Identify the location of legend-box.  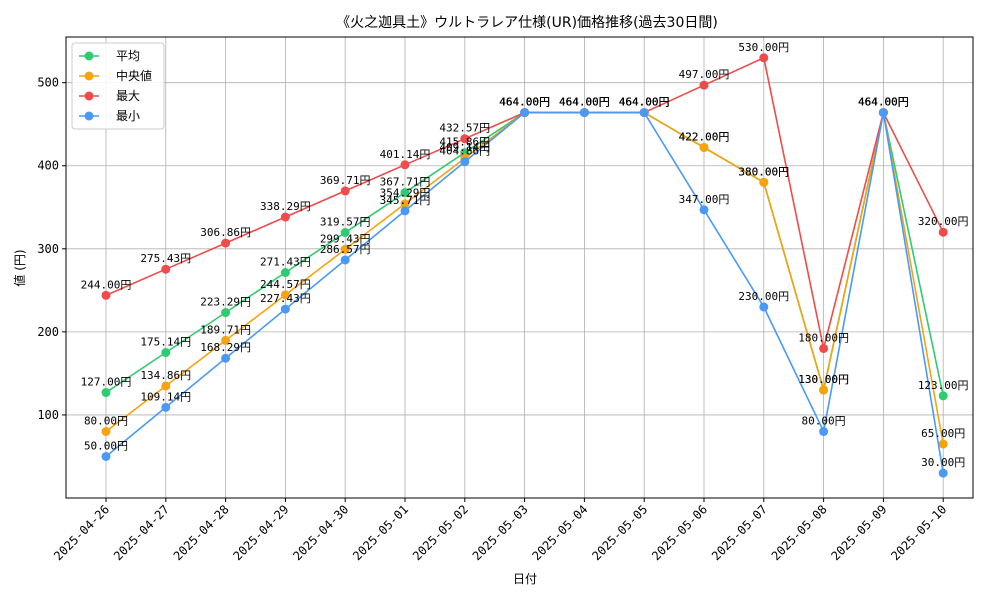
(118, 86).